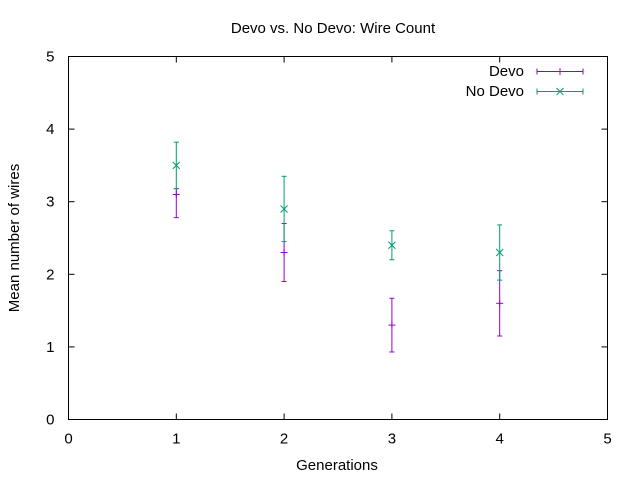  I want to click on chart-title: Devo vs. No Devo: Wire Count, so click(333, 28).